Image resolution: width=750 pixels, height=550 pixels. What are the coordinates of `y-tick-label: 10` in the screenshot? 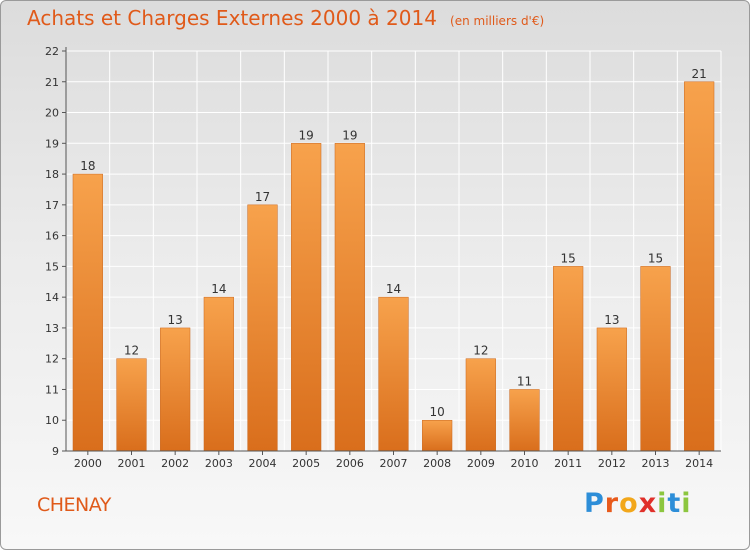 It's located at (52, 420).